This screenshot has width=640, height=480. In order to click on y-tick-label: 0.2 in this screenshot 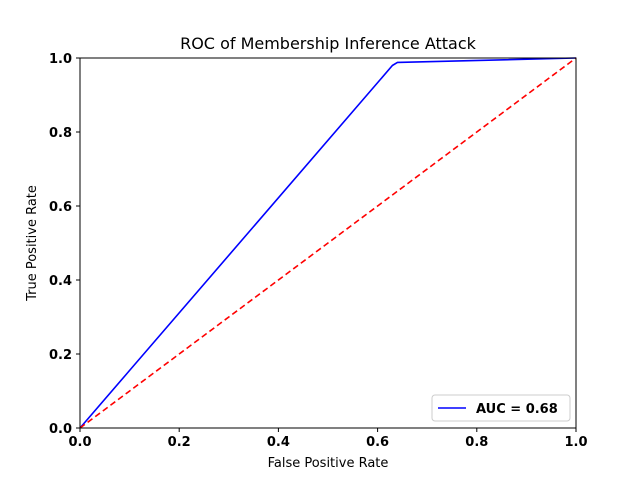, I will do `click(60, 355)`.